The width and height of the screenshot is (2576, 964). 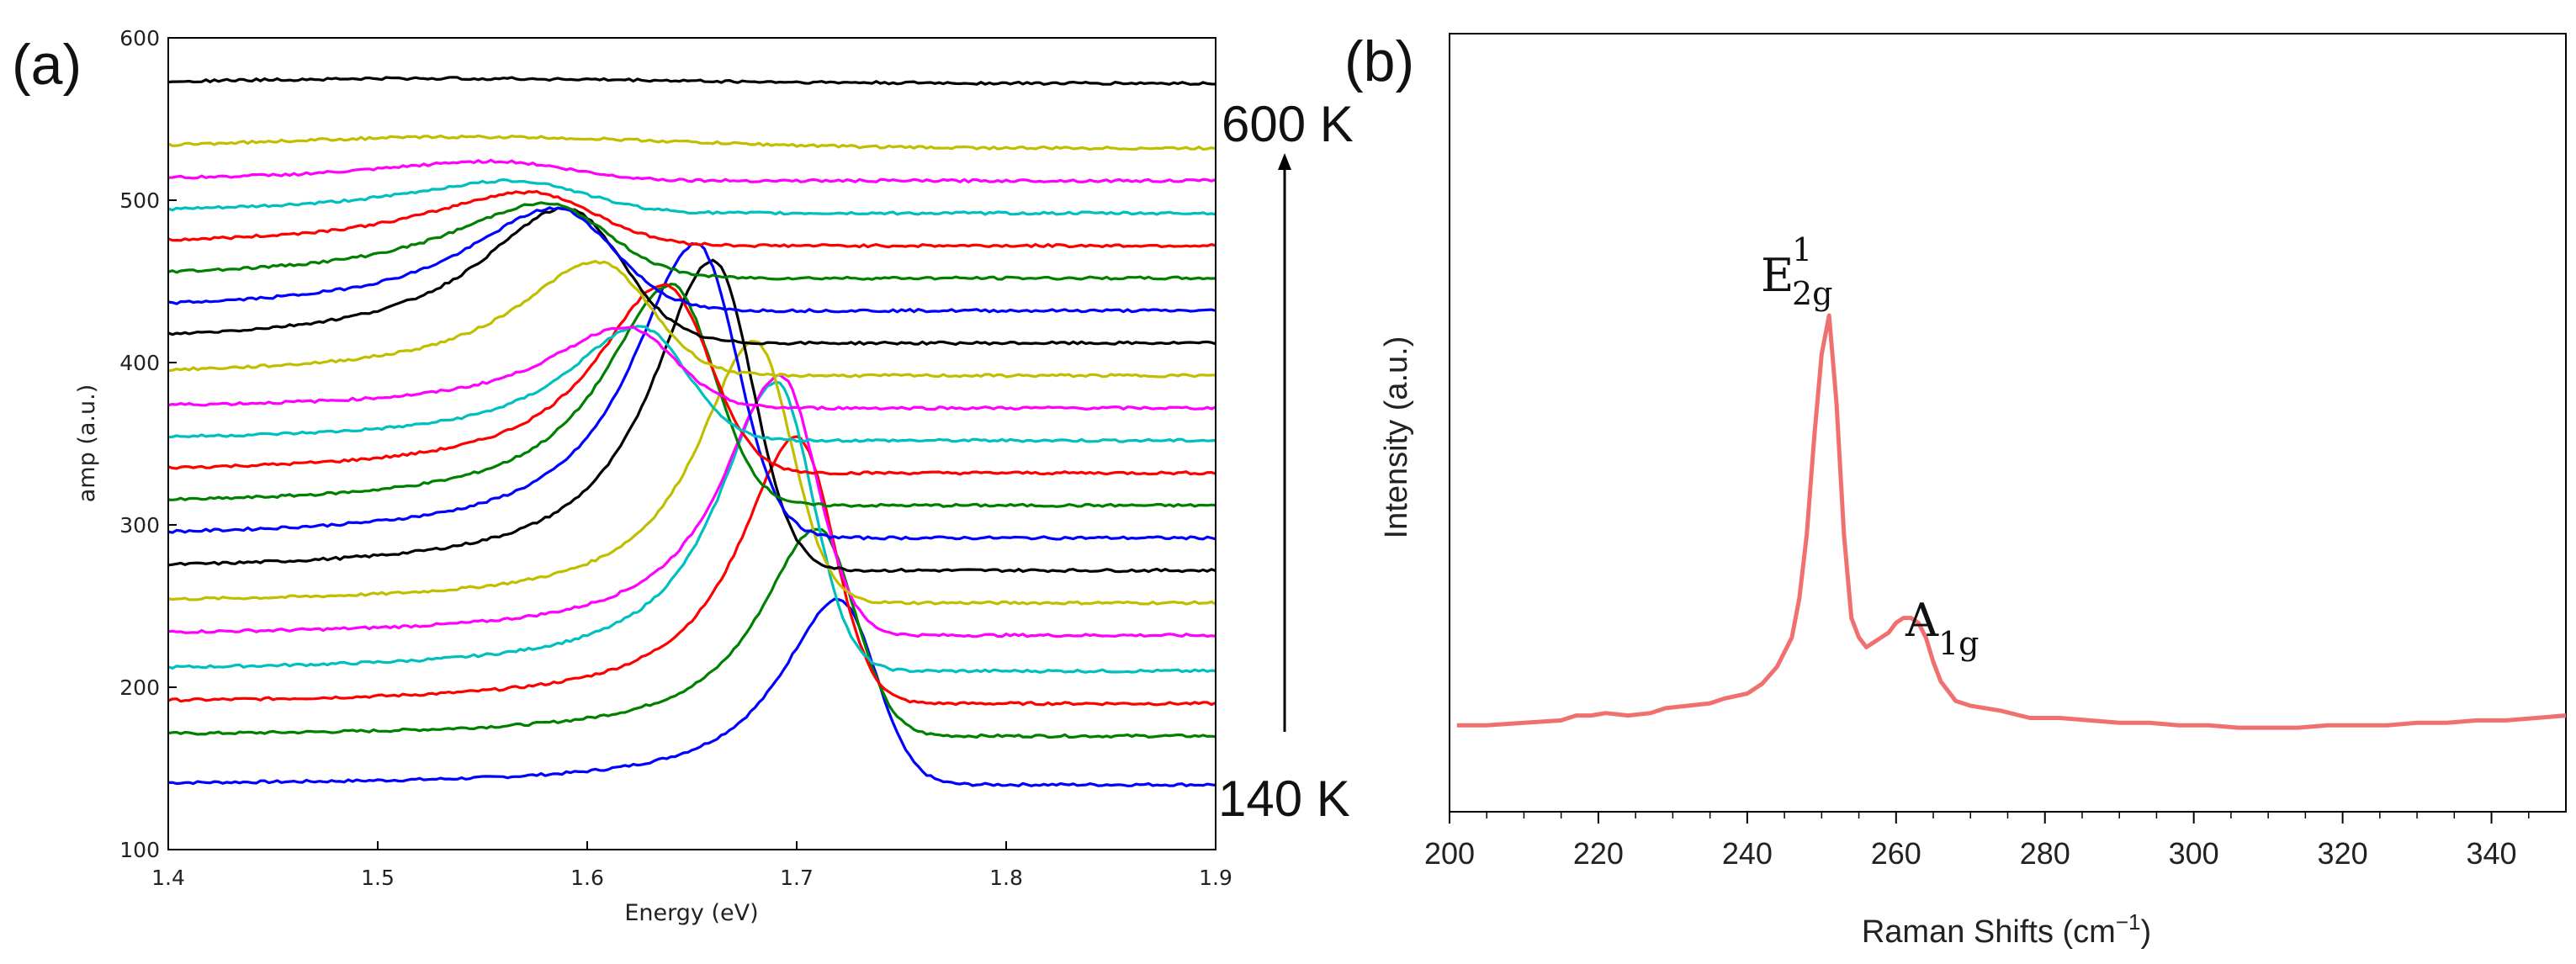 What do you see at coordinates (1747, 853) in the screenshot?
I see `panel-b-x-tick-label: 240` at bounding box center [1747, 853].